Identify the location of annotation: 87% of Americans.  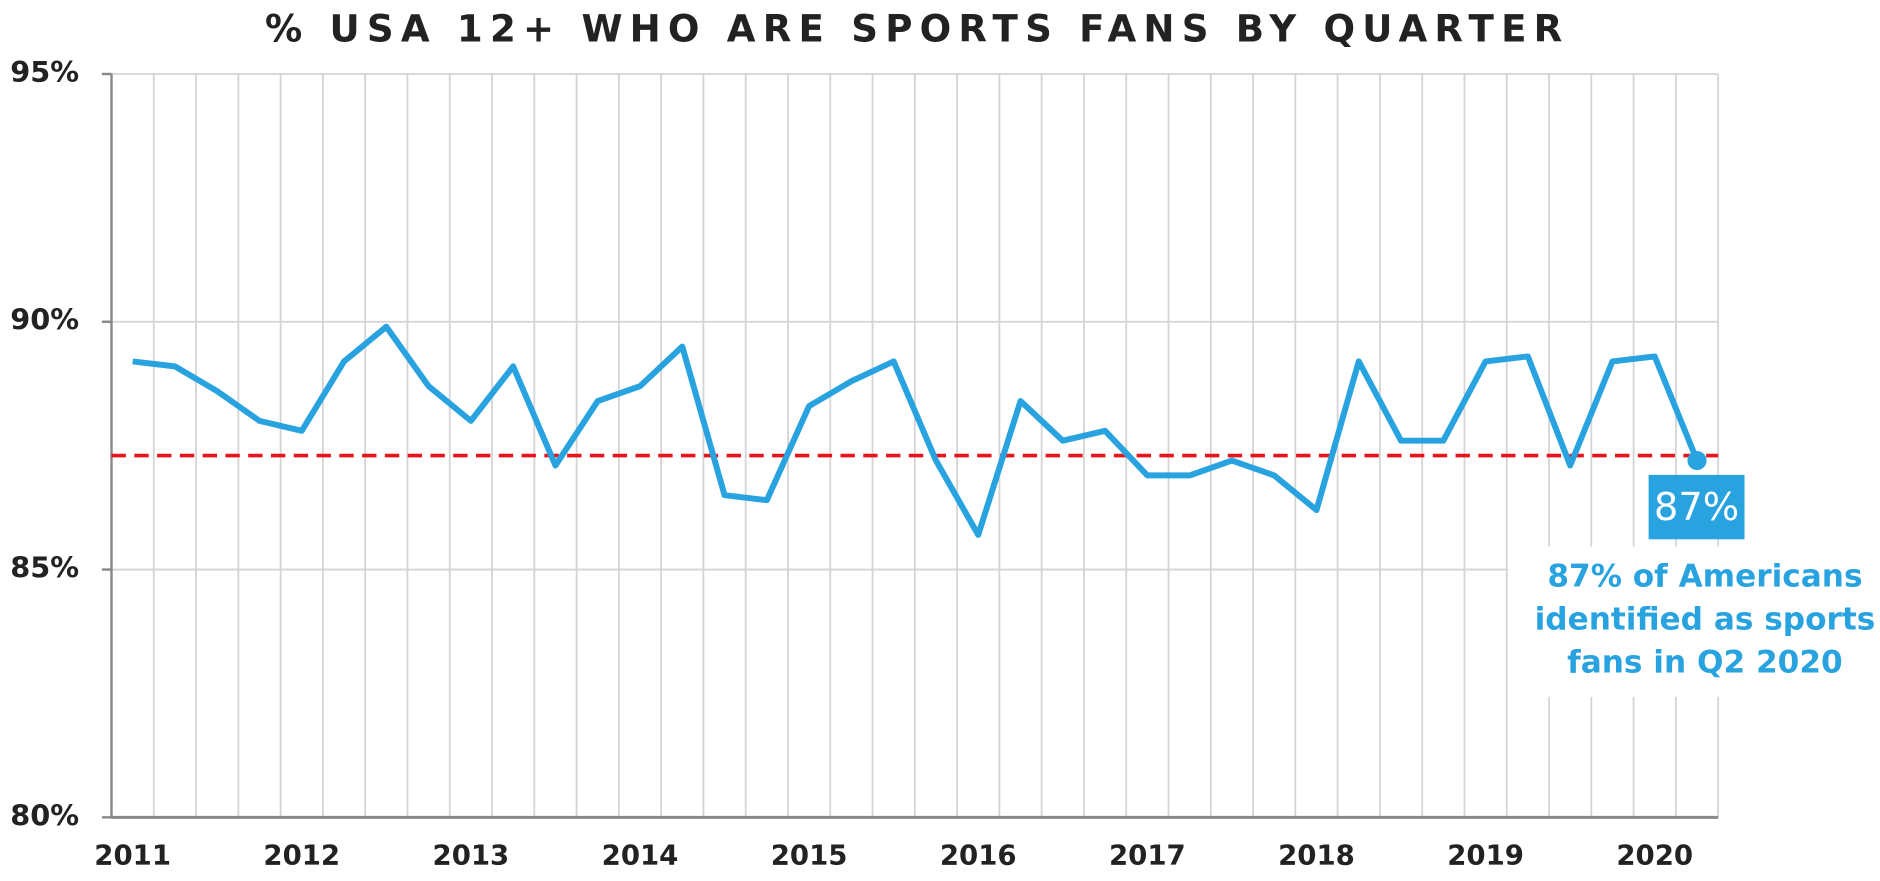
(1704, 577).